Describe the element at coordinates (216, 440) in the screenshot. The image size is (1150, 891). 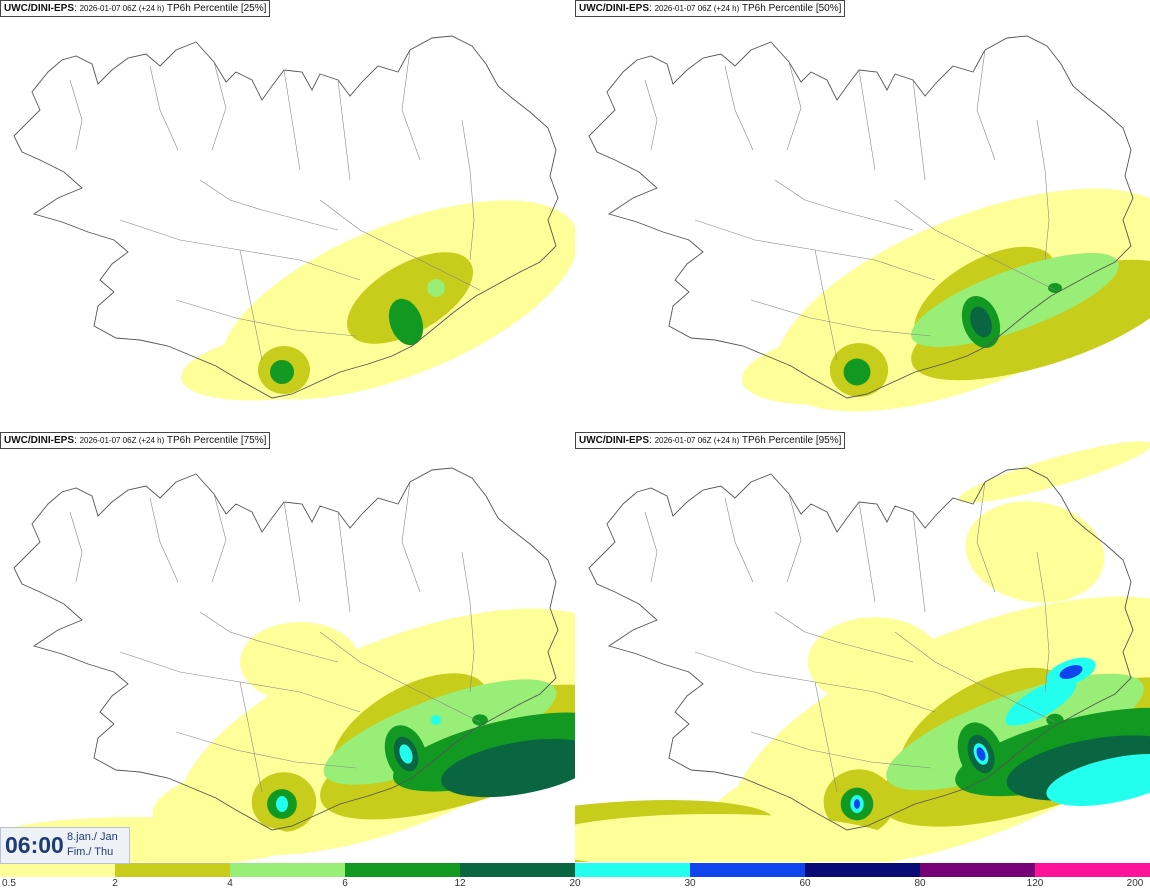
I see `panel-field: TP6h Percentile [75%]` at that location.